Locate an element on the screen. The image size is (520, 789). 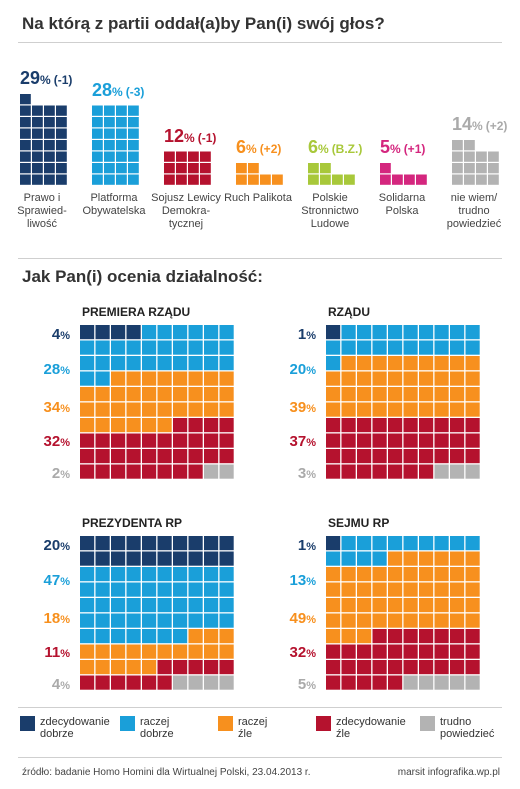
waffle-row-label: 1% is located at coordinates (294, 334).